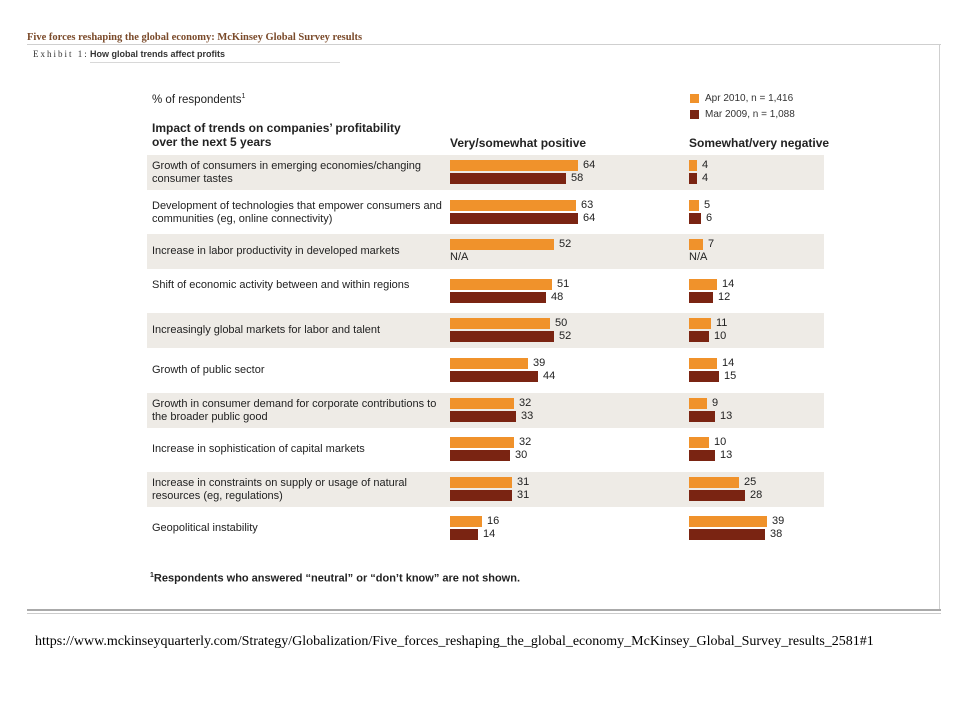 Image resolution: width=960 pixels, height=720 pixels. I want to click on negative-value-label: 15, so click(730, 376).